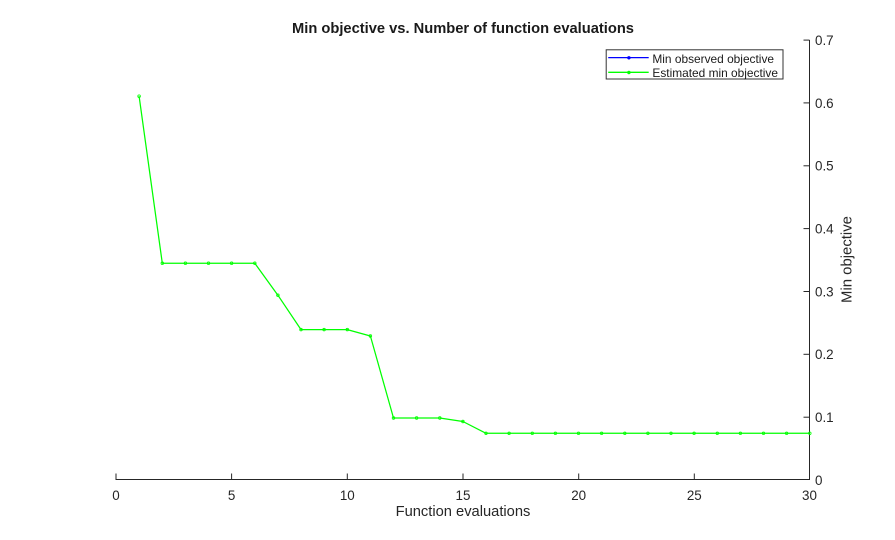 The width and height of the screenshot is (895, 540). What do you see at coordinates (463, 495) in the screenshot?
I see `svg-text: 15` at bounding box center [463, 495].